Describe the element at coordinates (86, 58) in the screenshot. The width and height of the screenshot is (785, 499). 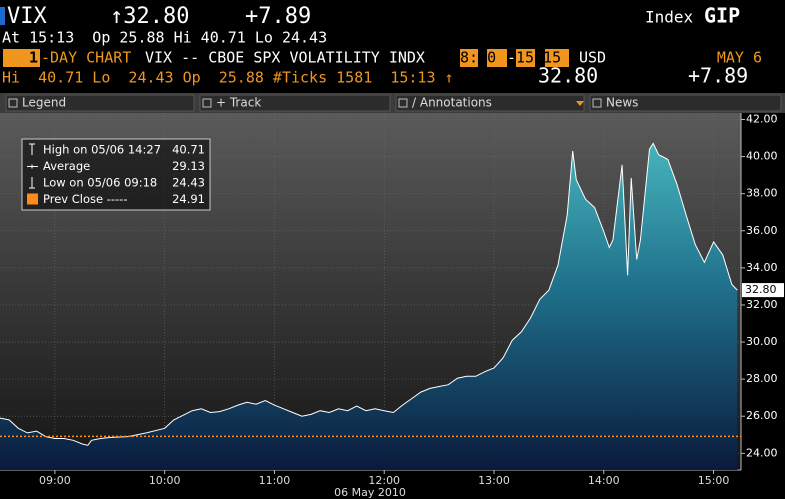
I see `period-suffix: -DAY CHART` at that location.